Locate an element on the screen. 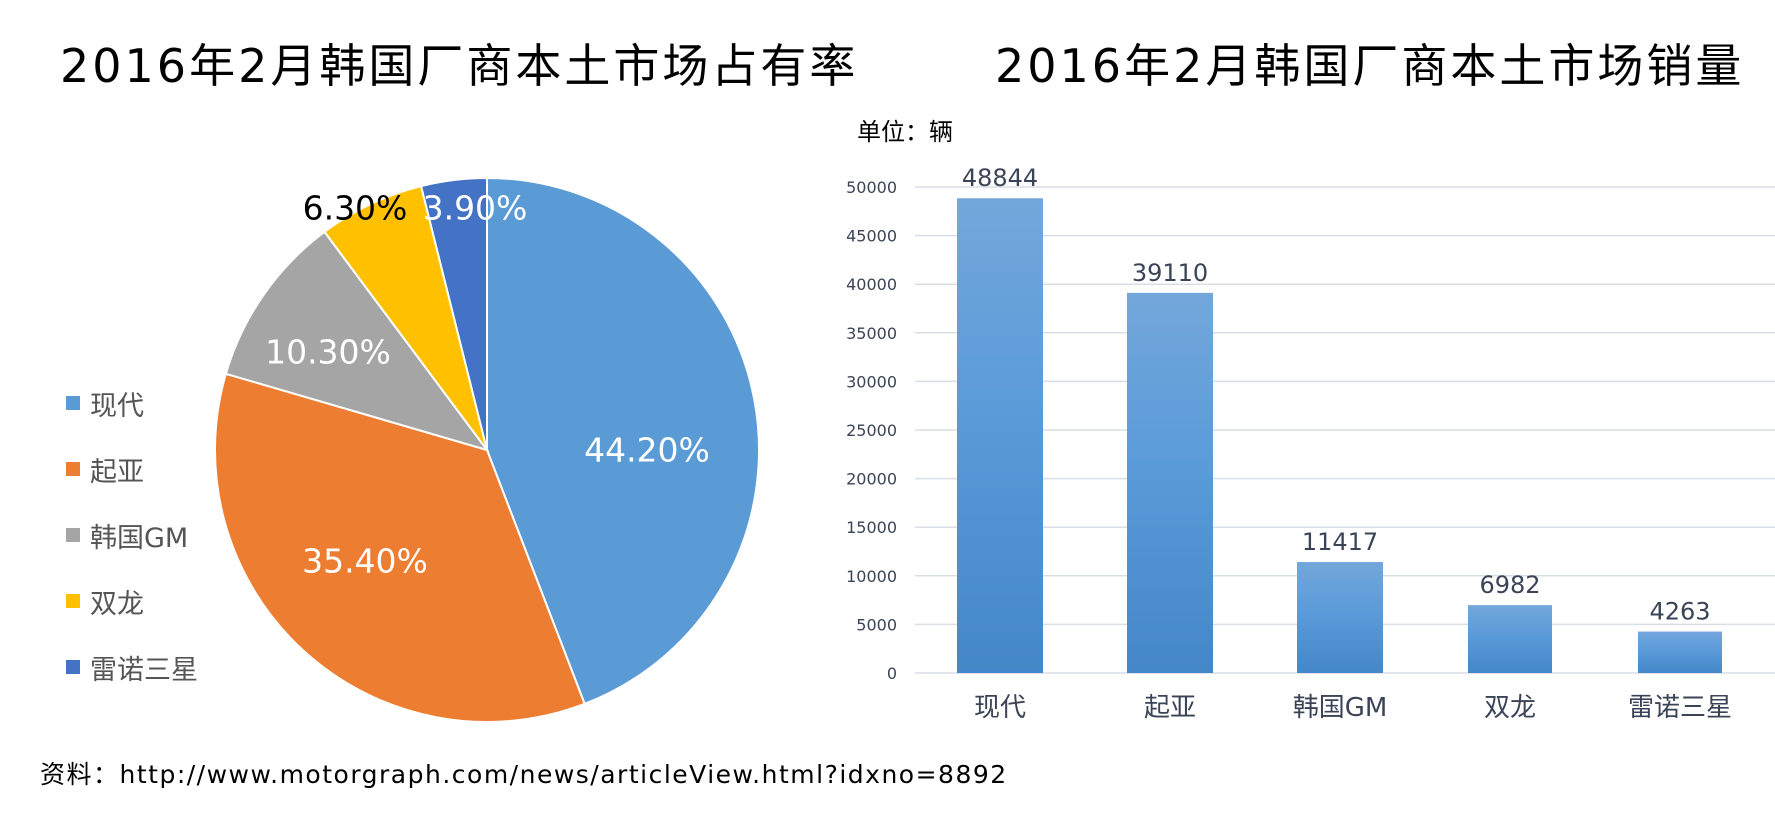 Image resolution: width=1775 pixels, height=824 pixels. legend-label: 韩国GM is located at coordinates (139, 538).